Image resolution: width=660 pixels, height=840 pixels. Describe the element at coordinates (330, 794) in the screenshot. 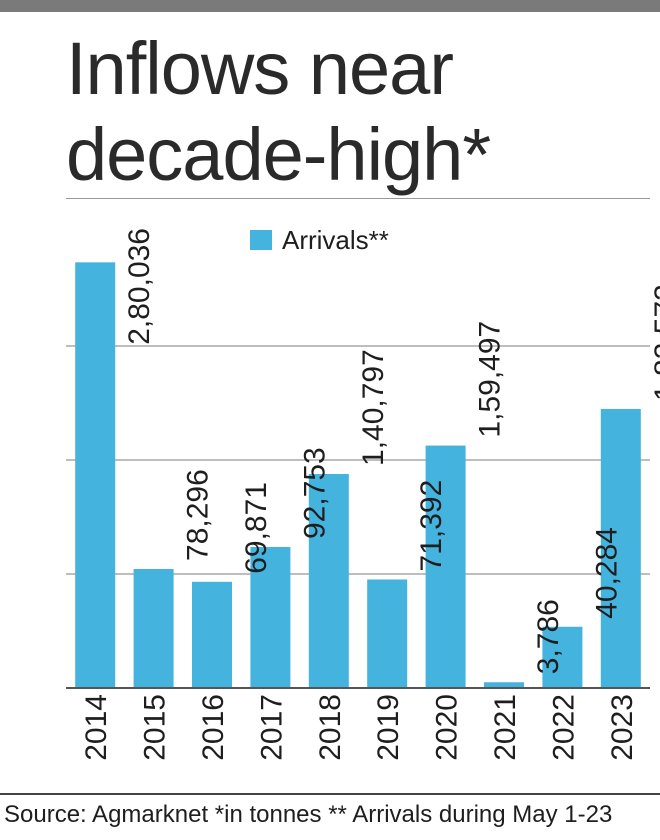

I see `footer-divider` at that location.